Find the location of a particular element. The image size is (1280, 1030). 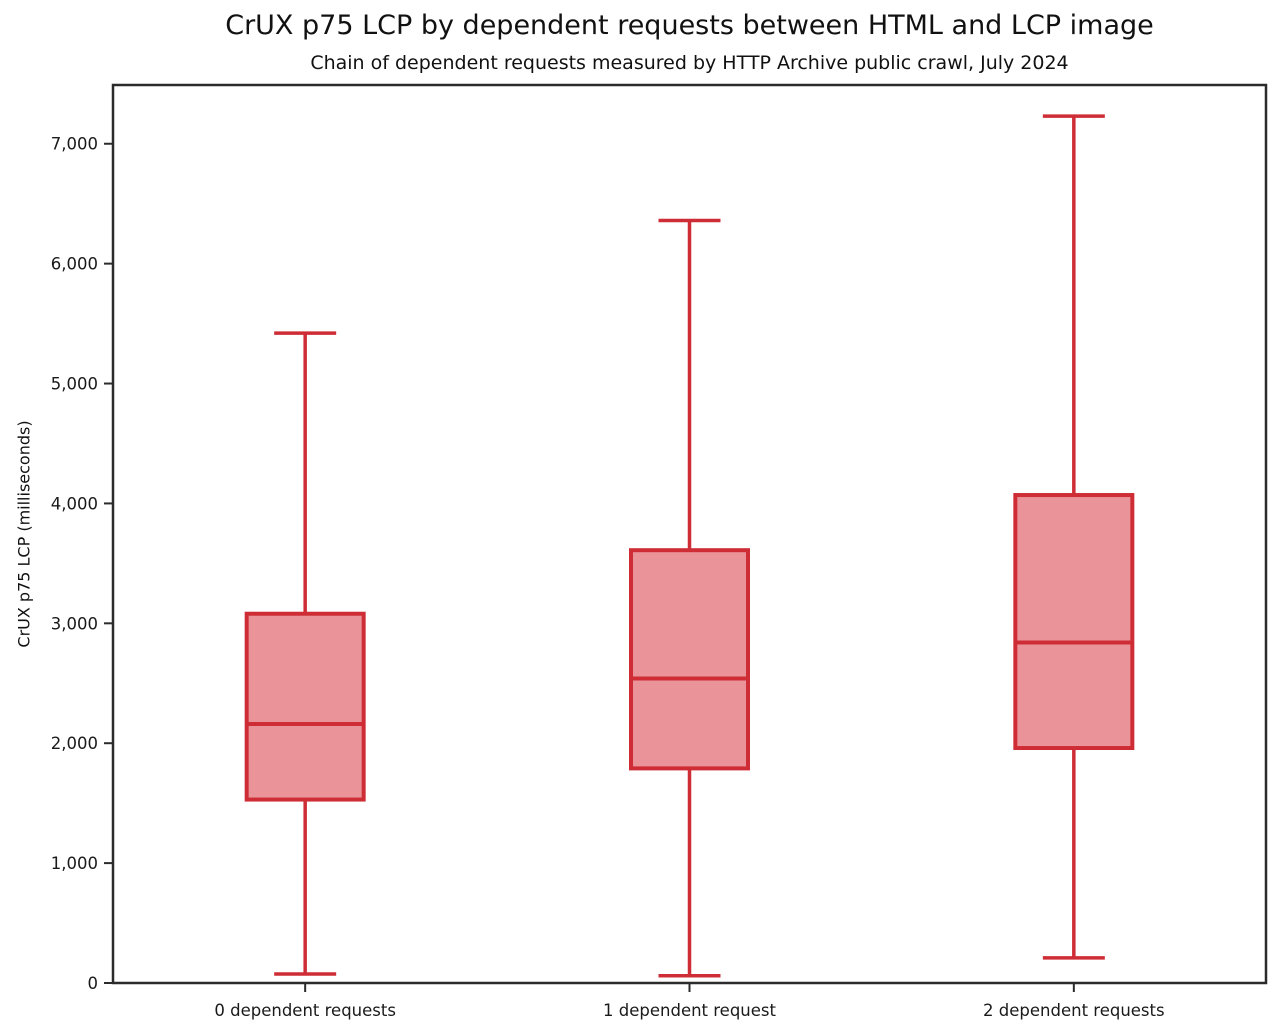

y-tick-label: 6,000 is located at coordinates (74, 264).